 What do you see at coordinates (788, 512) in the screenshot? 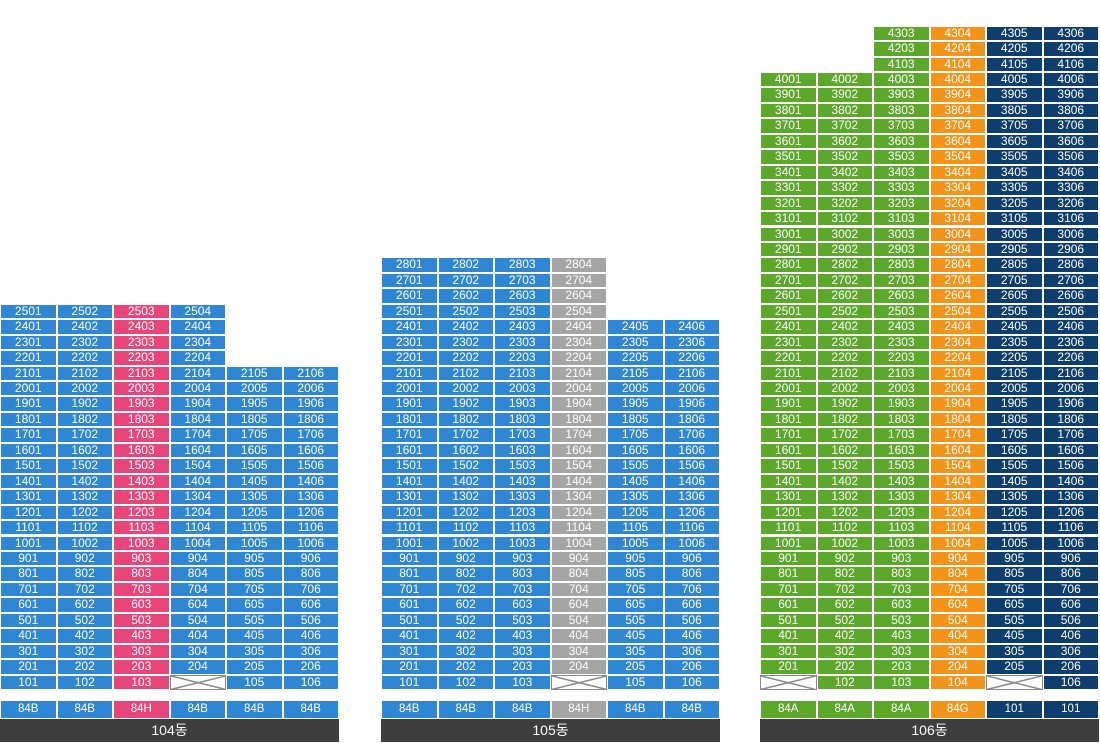
I see `unit-cell: 1201` at bounding box center [788, 512].